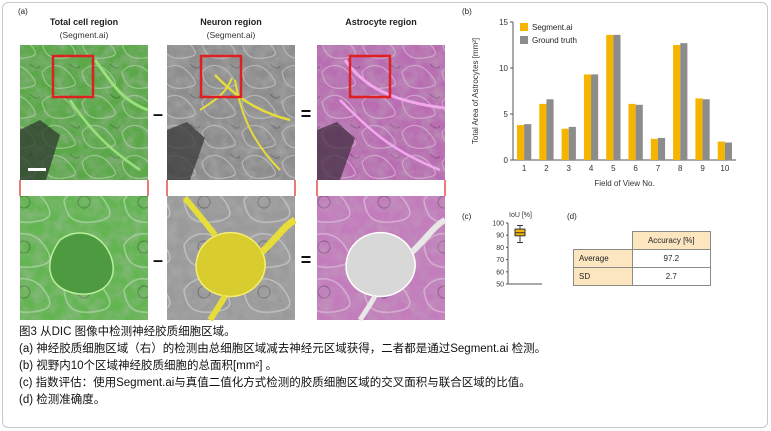 Image resolution: width=771 pixels, height=431 pixels. I want to click on x-tick-label: 5, so click(613, 168).